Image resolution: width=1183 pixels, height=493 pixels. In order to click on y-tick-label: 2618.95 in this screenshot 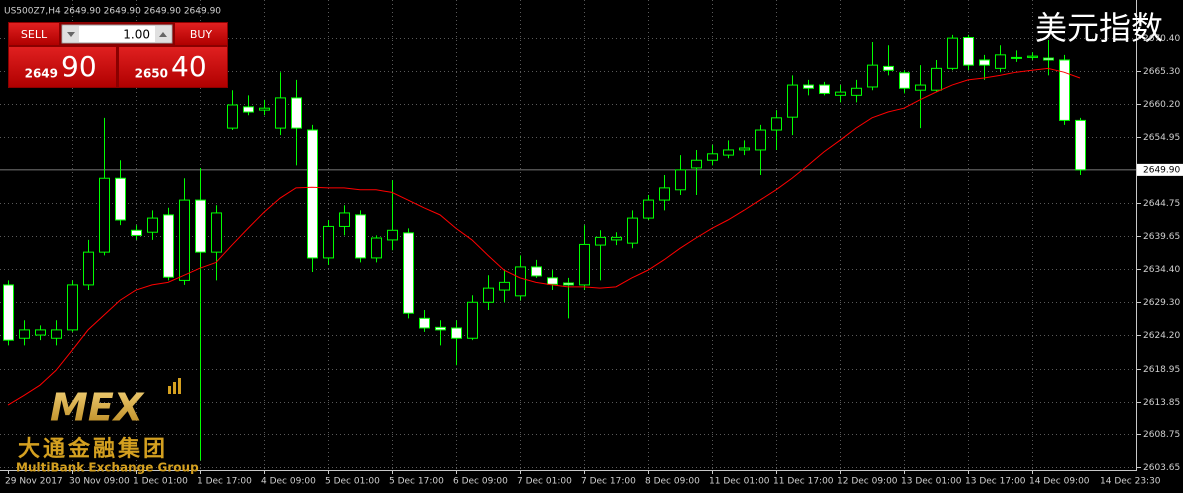, I will do `click(1161, 370)`.